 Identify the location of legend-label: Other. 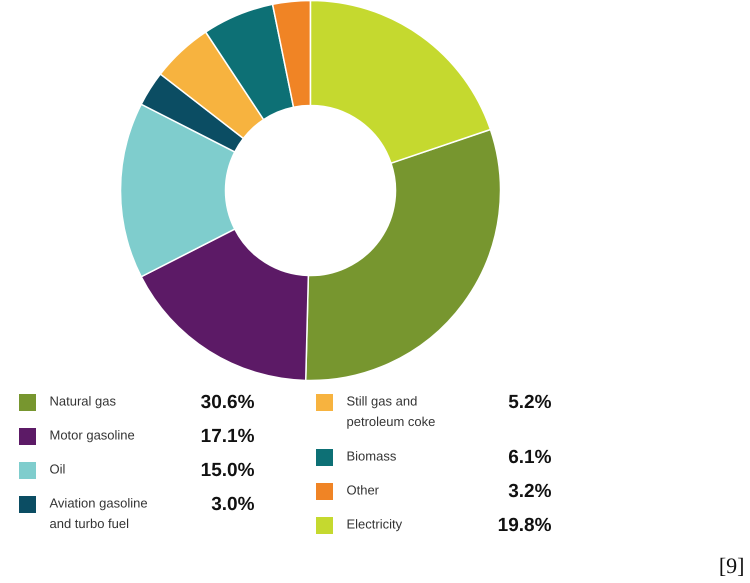
(363, 490).